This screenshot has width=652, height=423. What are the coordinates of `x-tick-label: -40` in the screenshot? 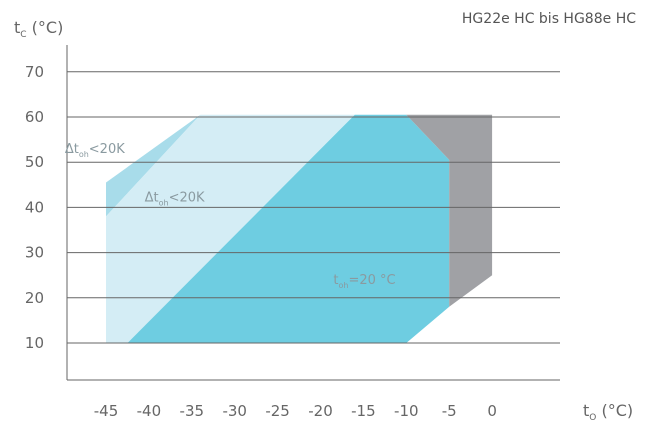 It's located at (149, 411).